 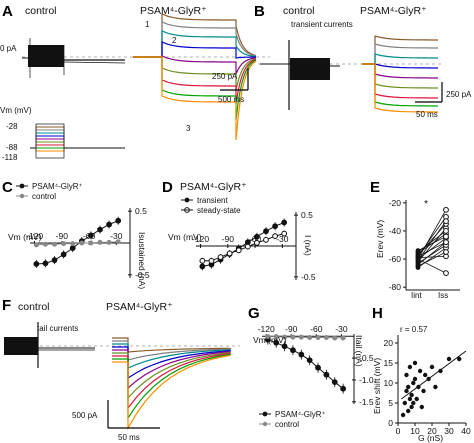 I want to click on panel-d-plot: -120 -90 -60 -300.5-0.5, so click(x=254, y=246).